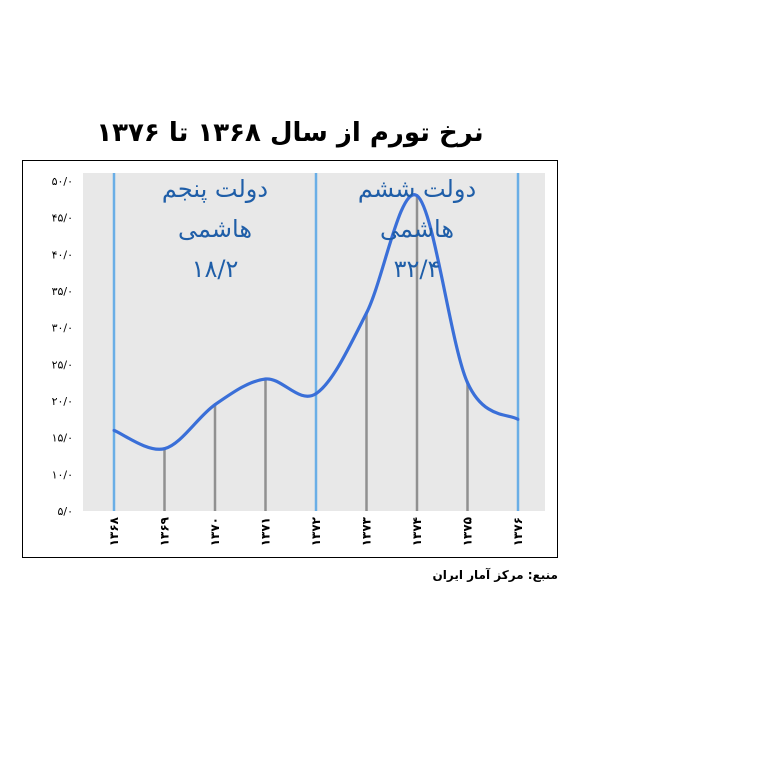 Image resolution: width=768 pixels, height=768 pixels. I want to click on period-annotation-1-line-2: ۳۲/۴, so click(417, 269).